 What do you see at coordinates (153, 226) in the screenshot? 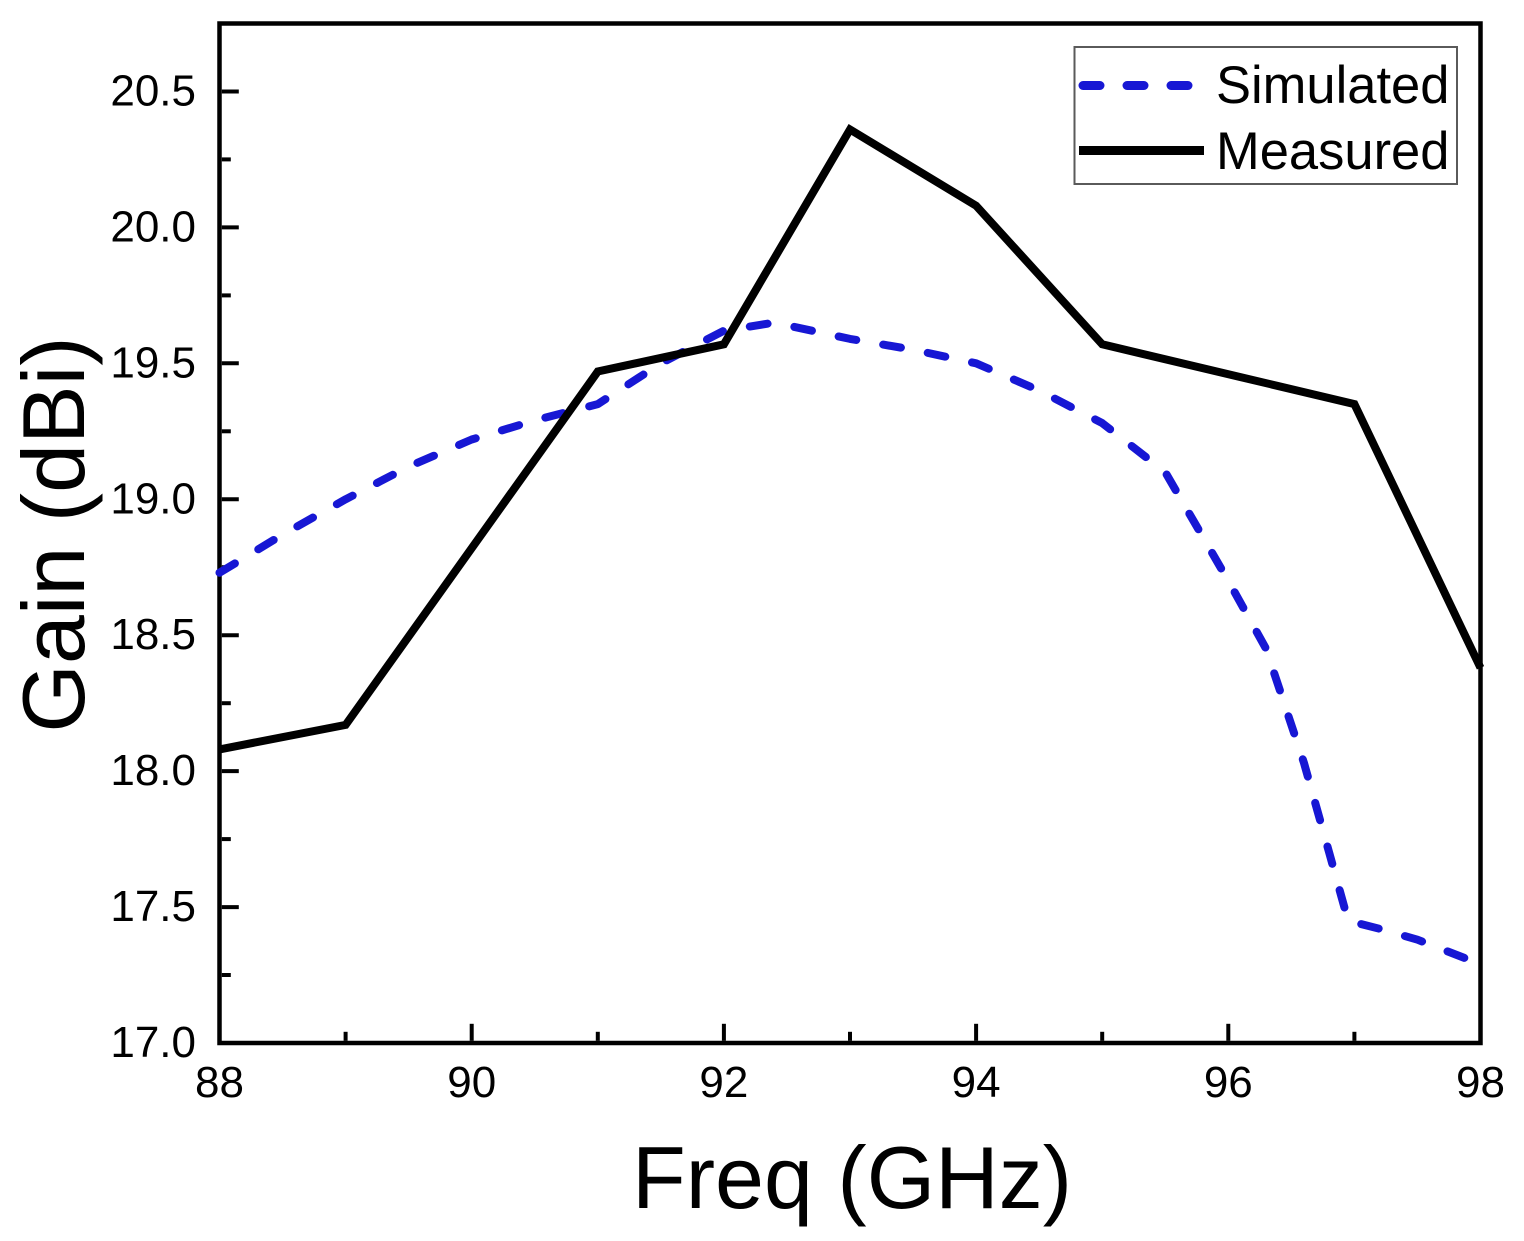
I see `svg-text: 20.0` at bounding box center [153, 226].